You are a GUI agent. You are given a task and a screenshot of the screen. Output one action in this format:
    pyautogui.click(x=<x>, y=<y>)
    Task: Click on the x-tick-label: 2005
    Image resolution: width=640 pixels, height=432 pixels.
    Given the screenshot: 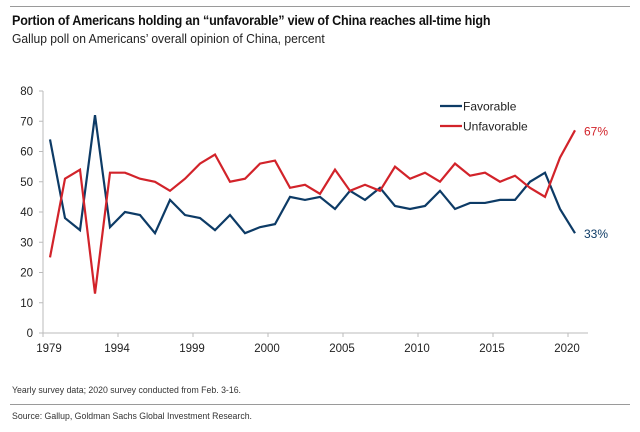 What is the action you would take?
    pyautogui.click(x=342, y=349)
    